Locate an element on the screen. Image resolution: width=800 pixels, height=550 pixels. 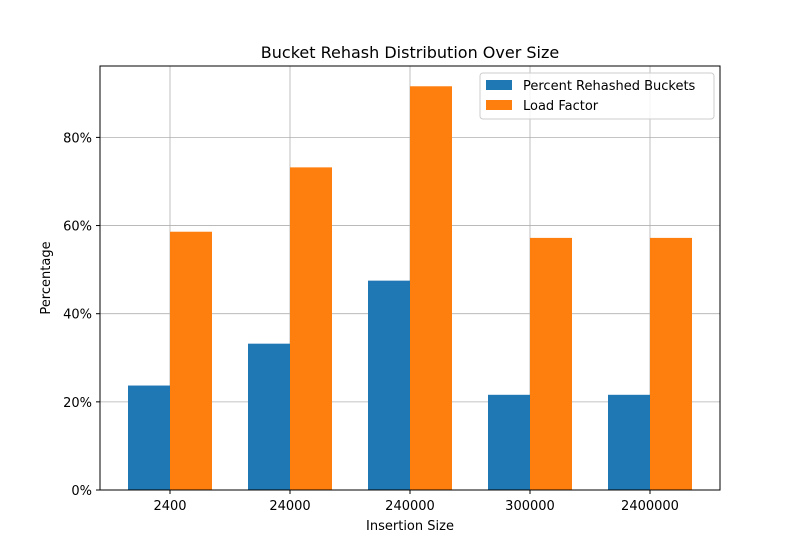
y-tick-label: 0% is located at coordinates (81, 491).